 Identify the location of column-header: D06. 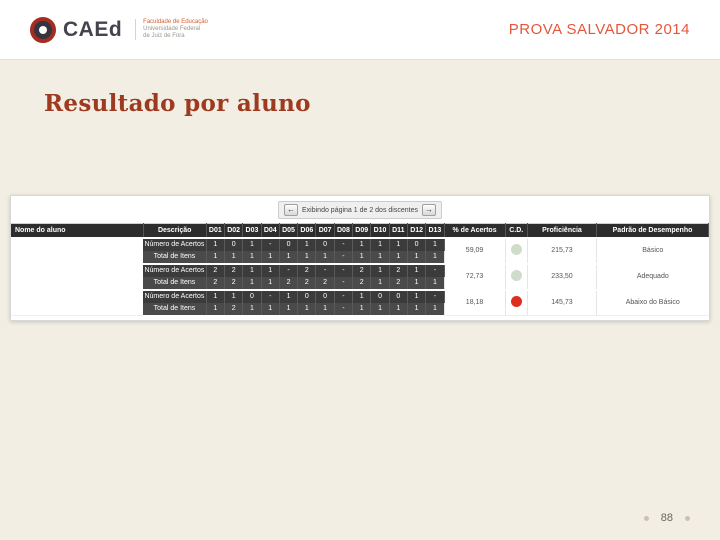
(307, 231).